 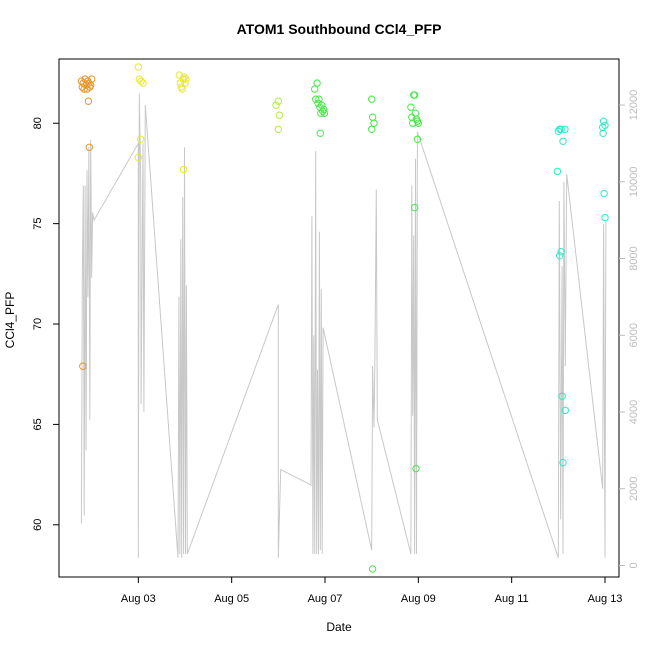 I want to click on y-axis-right: 0 2000 4000 6000 8000 10000 12000, so click(x=629, y=329).